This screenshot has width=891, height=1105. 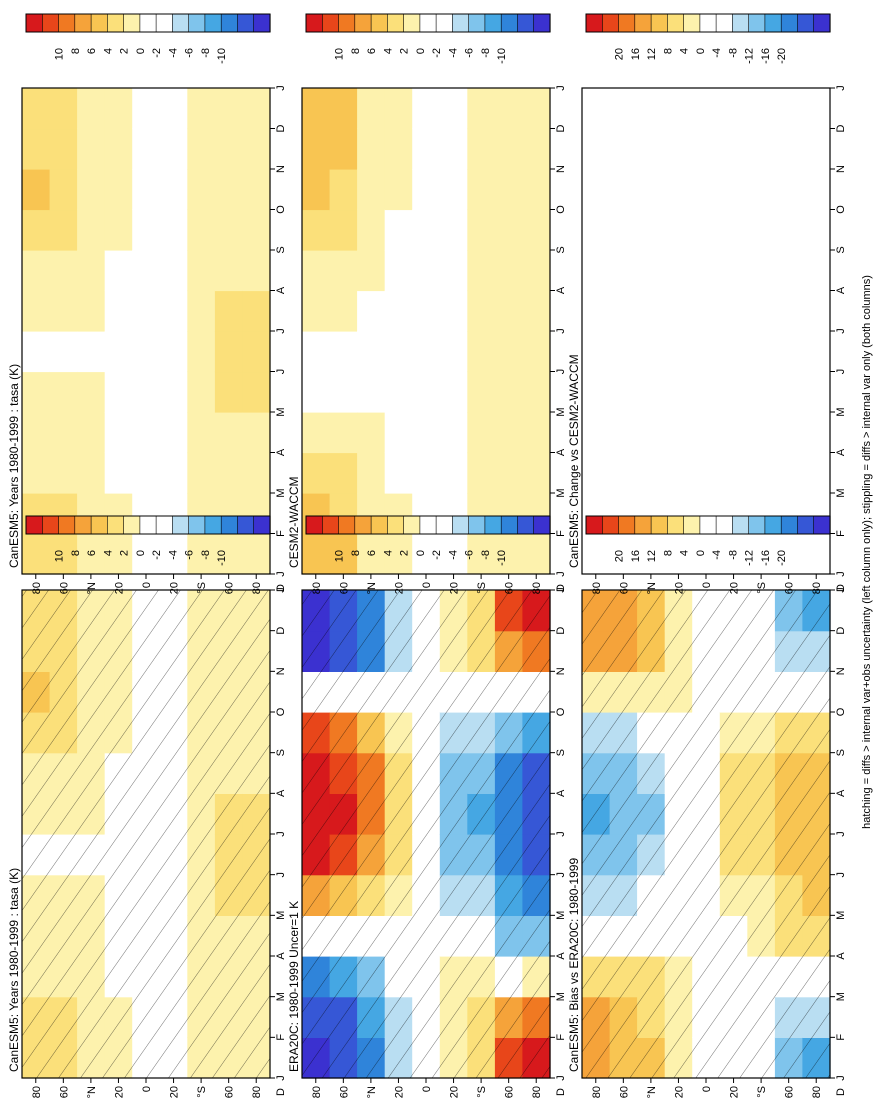 I want to click on month-tick-label: S, so click(x=561, y=249).